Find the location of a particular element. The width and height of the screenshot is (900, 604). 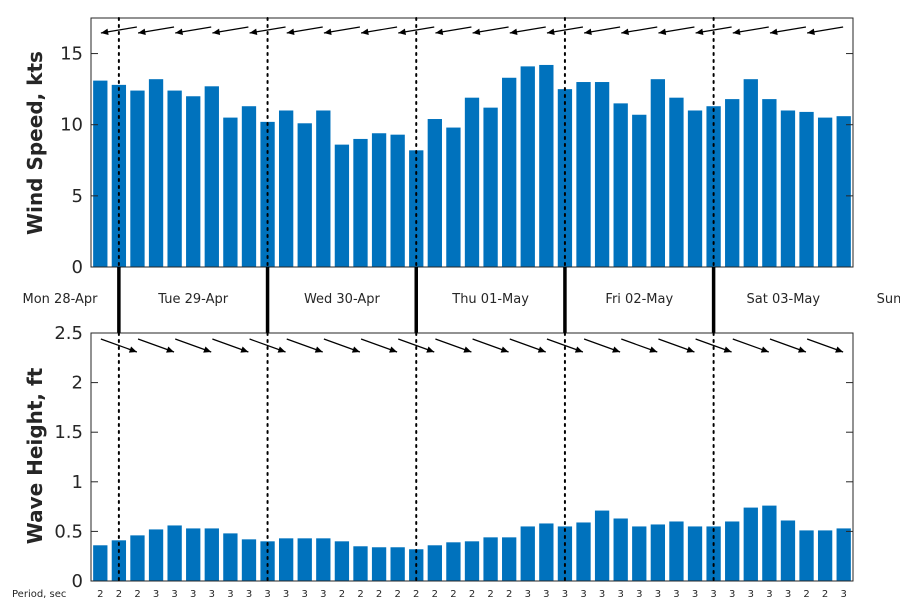

day-label: Sat 03-May is located at coordinates (784, 299).